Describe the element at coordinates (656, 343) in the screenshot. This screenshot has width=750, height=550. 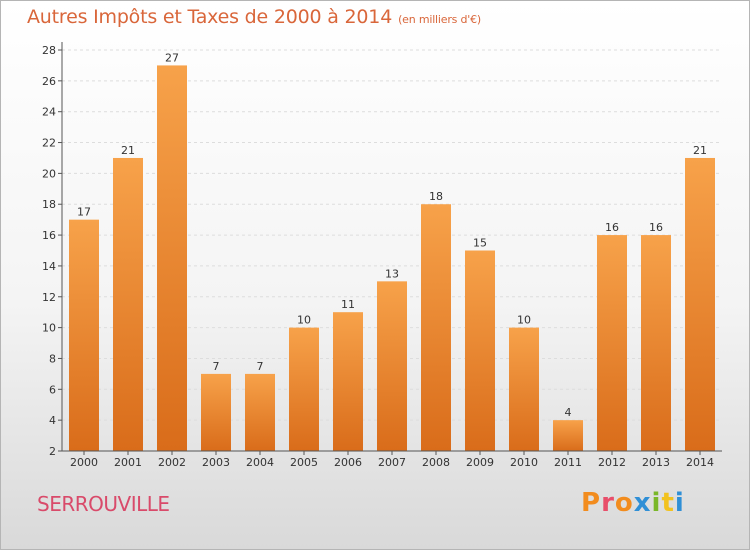
I see `bar-2013` at that location.